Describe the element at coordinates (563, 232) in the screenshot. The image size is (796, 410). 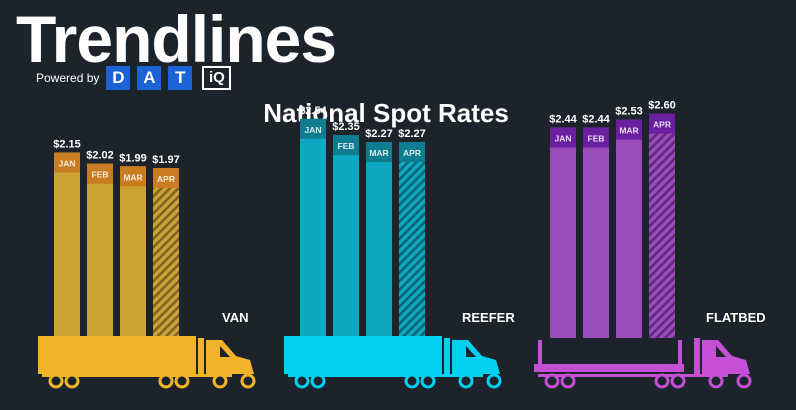
I see `bar-flatbed-jan` at that location.